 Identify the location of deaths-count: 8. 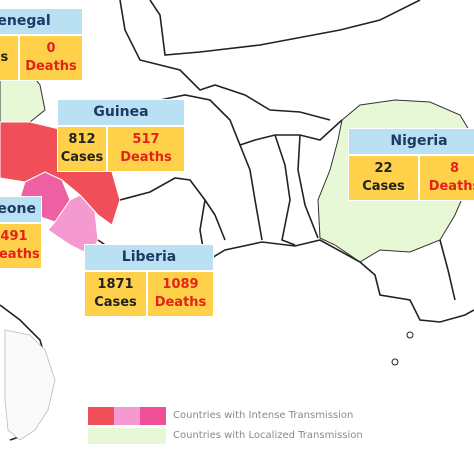
(454, 168).